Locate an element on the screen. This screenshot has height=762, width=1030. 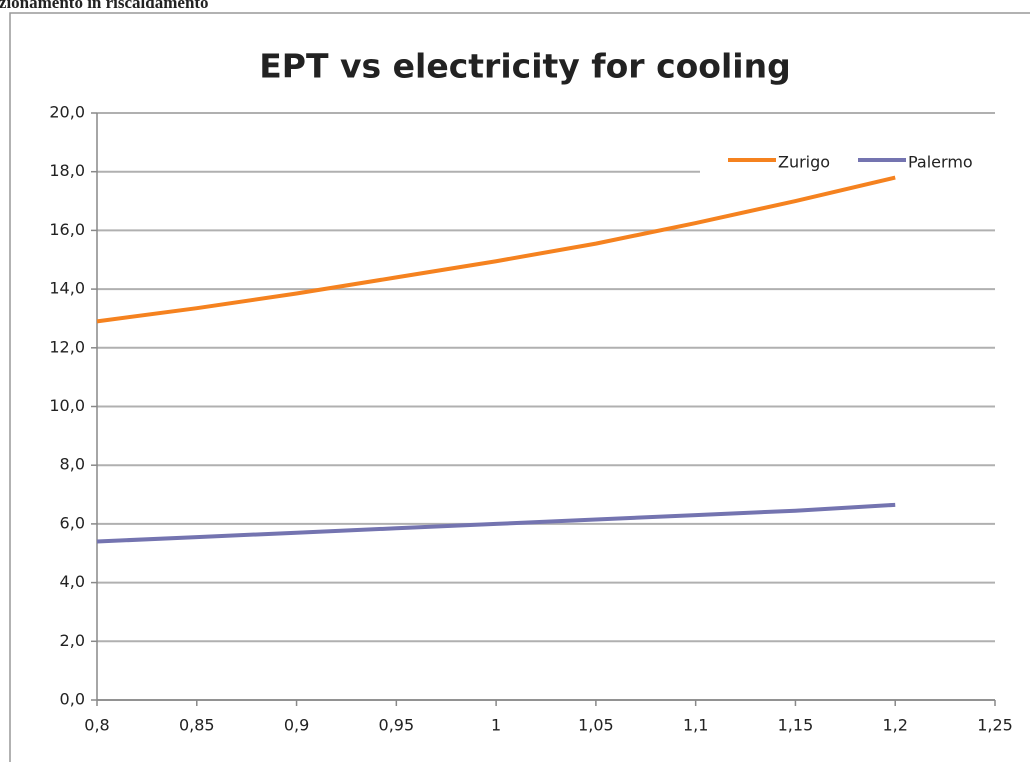
x-tick-label: 1,15 is located at coordinates (796, 725).